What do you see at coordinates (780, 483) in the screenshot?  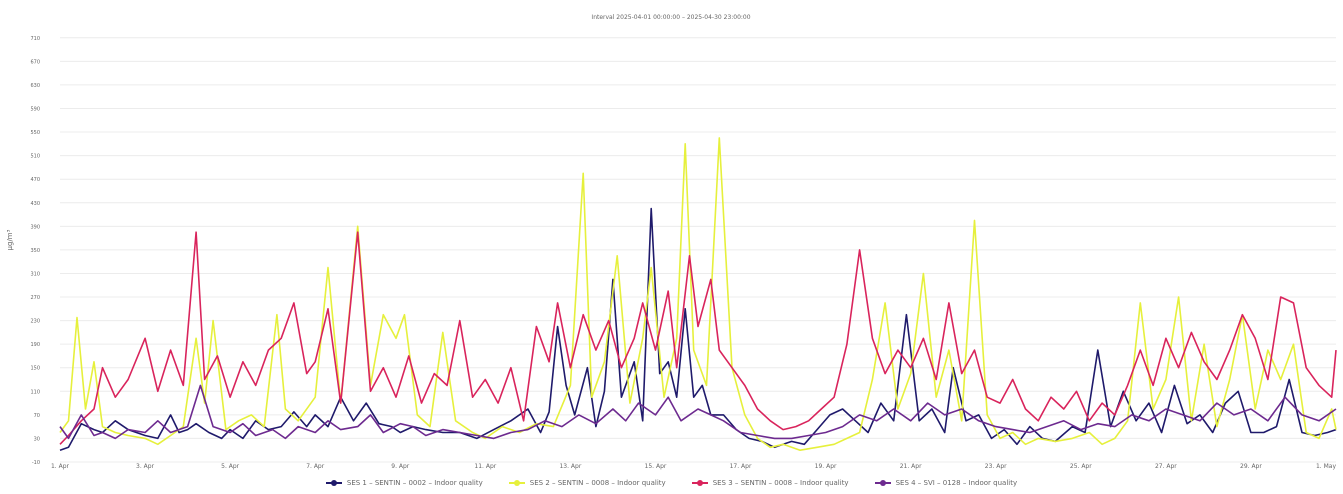 I see `legend-label: SES 3 – SENTIN – 0008 – Indoor quality` at bounding box center [780, 483].